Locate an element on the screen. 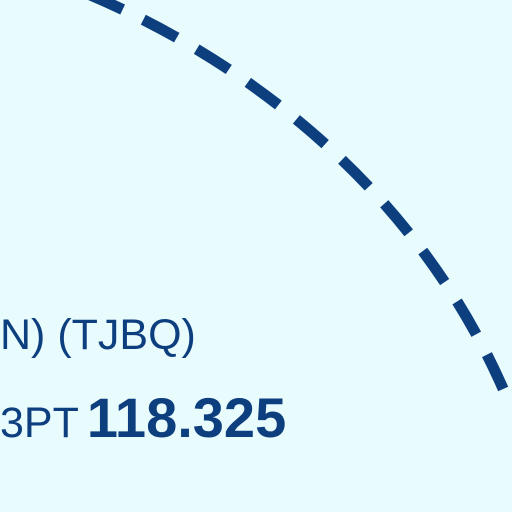  frequency-value: 118.325 is located at coordinates (186, 417).